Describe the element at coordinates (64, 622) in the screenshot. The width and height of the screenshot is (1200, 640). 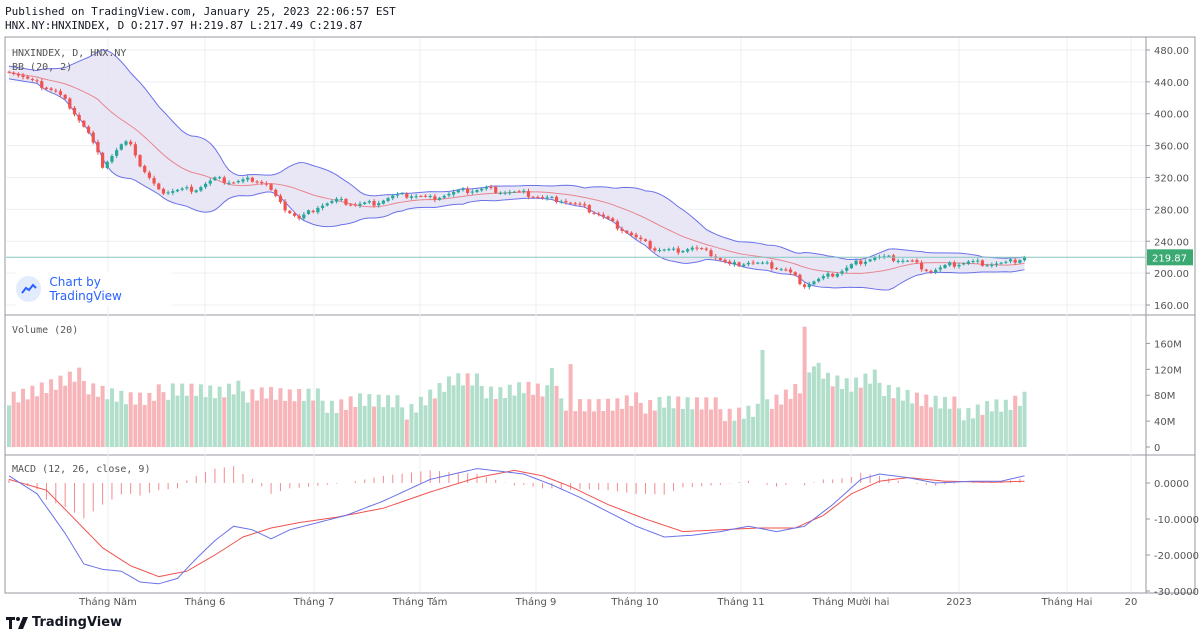
I see `tradingview-logo: TradingView` at that location.